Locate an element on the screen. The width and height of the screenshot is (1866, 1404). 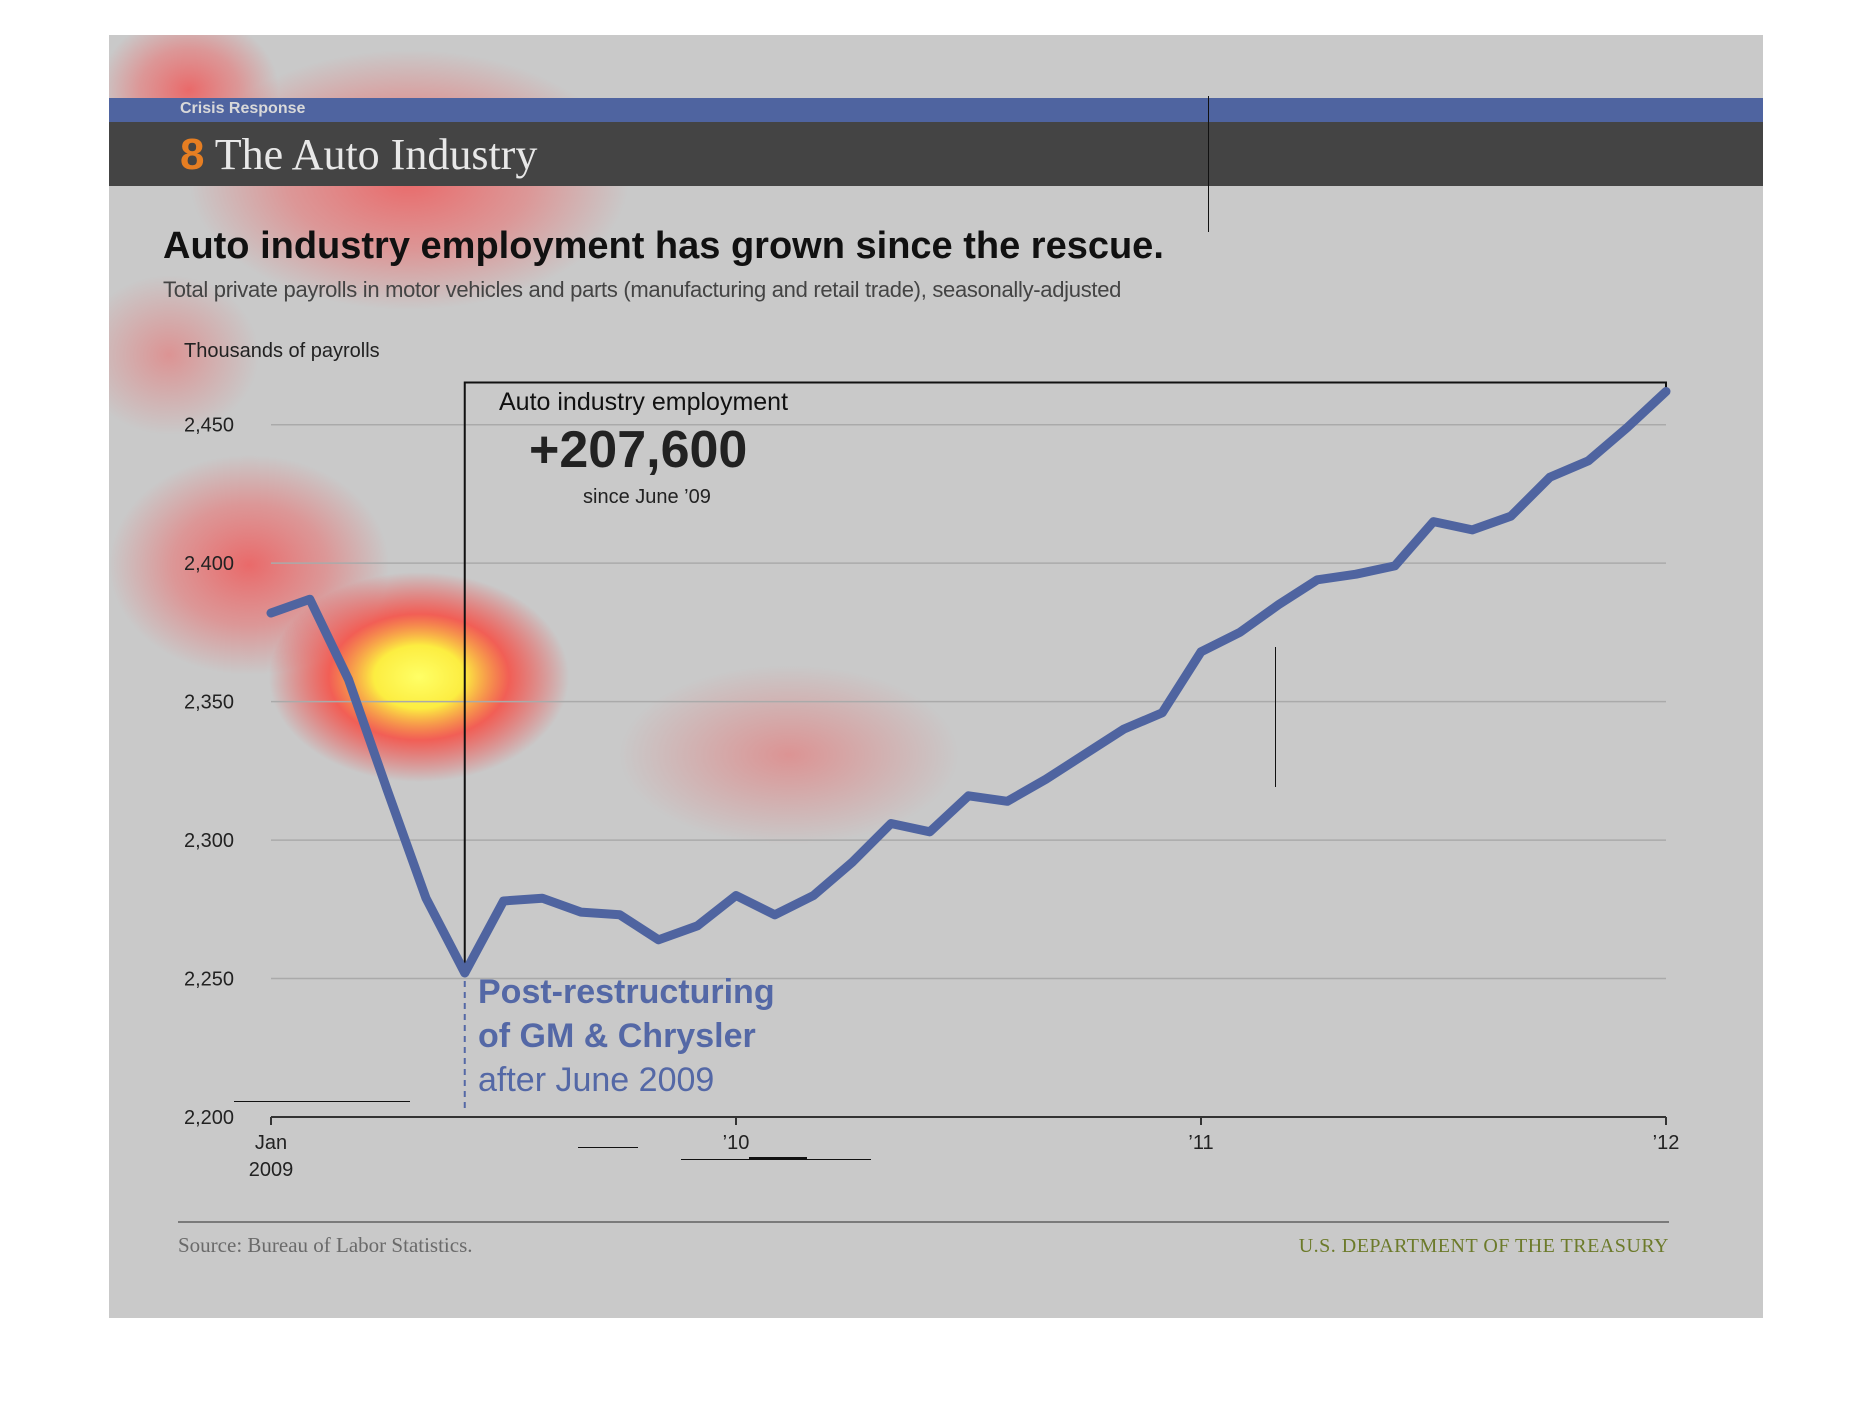
event-label-line1: Post-restructuring is located at coordinates (626, 992).